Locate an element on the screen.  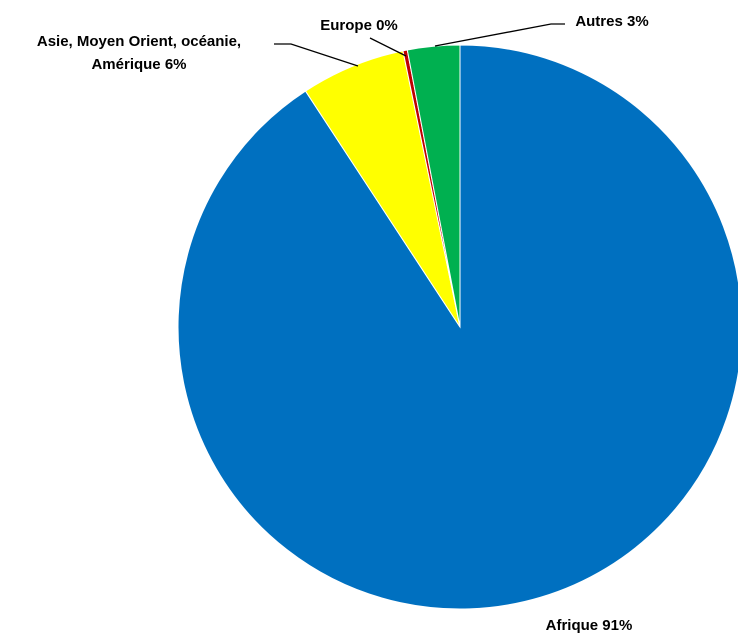
pie-slice-autres is located at coordinates (433, 186).